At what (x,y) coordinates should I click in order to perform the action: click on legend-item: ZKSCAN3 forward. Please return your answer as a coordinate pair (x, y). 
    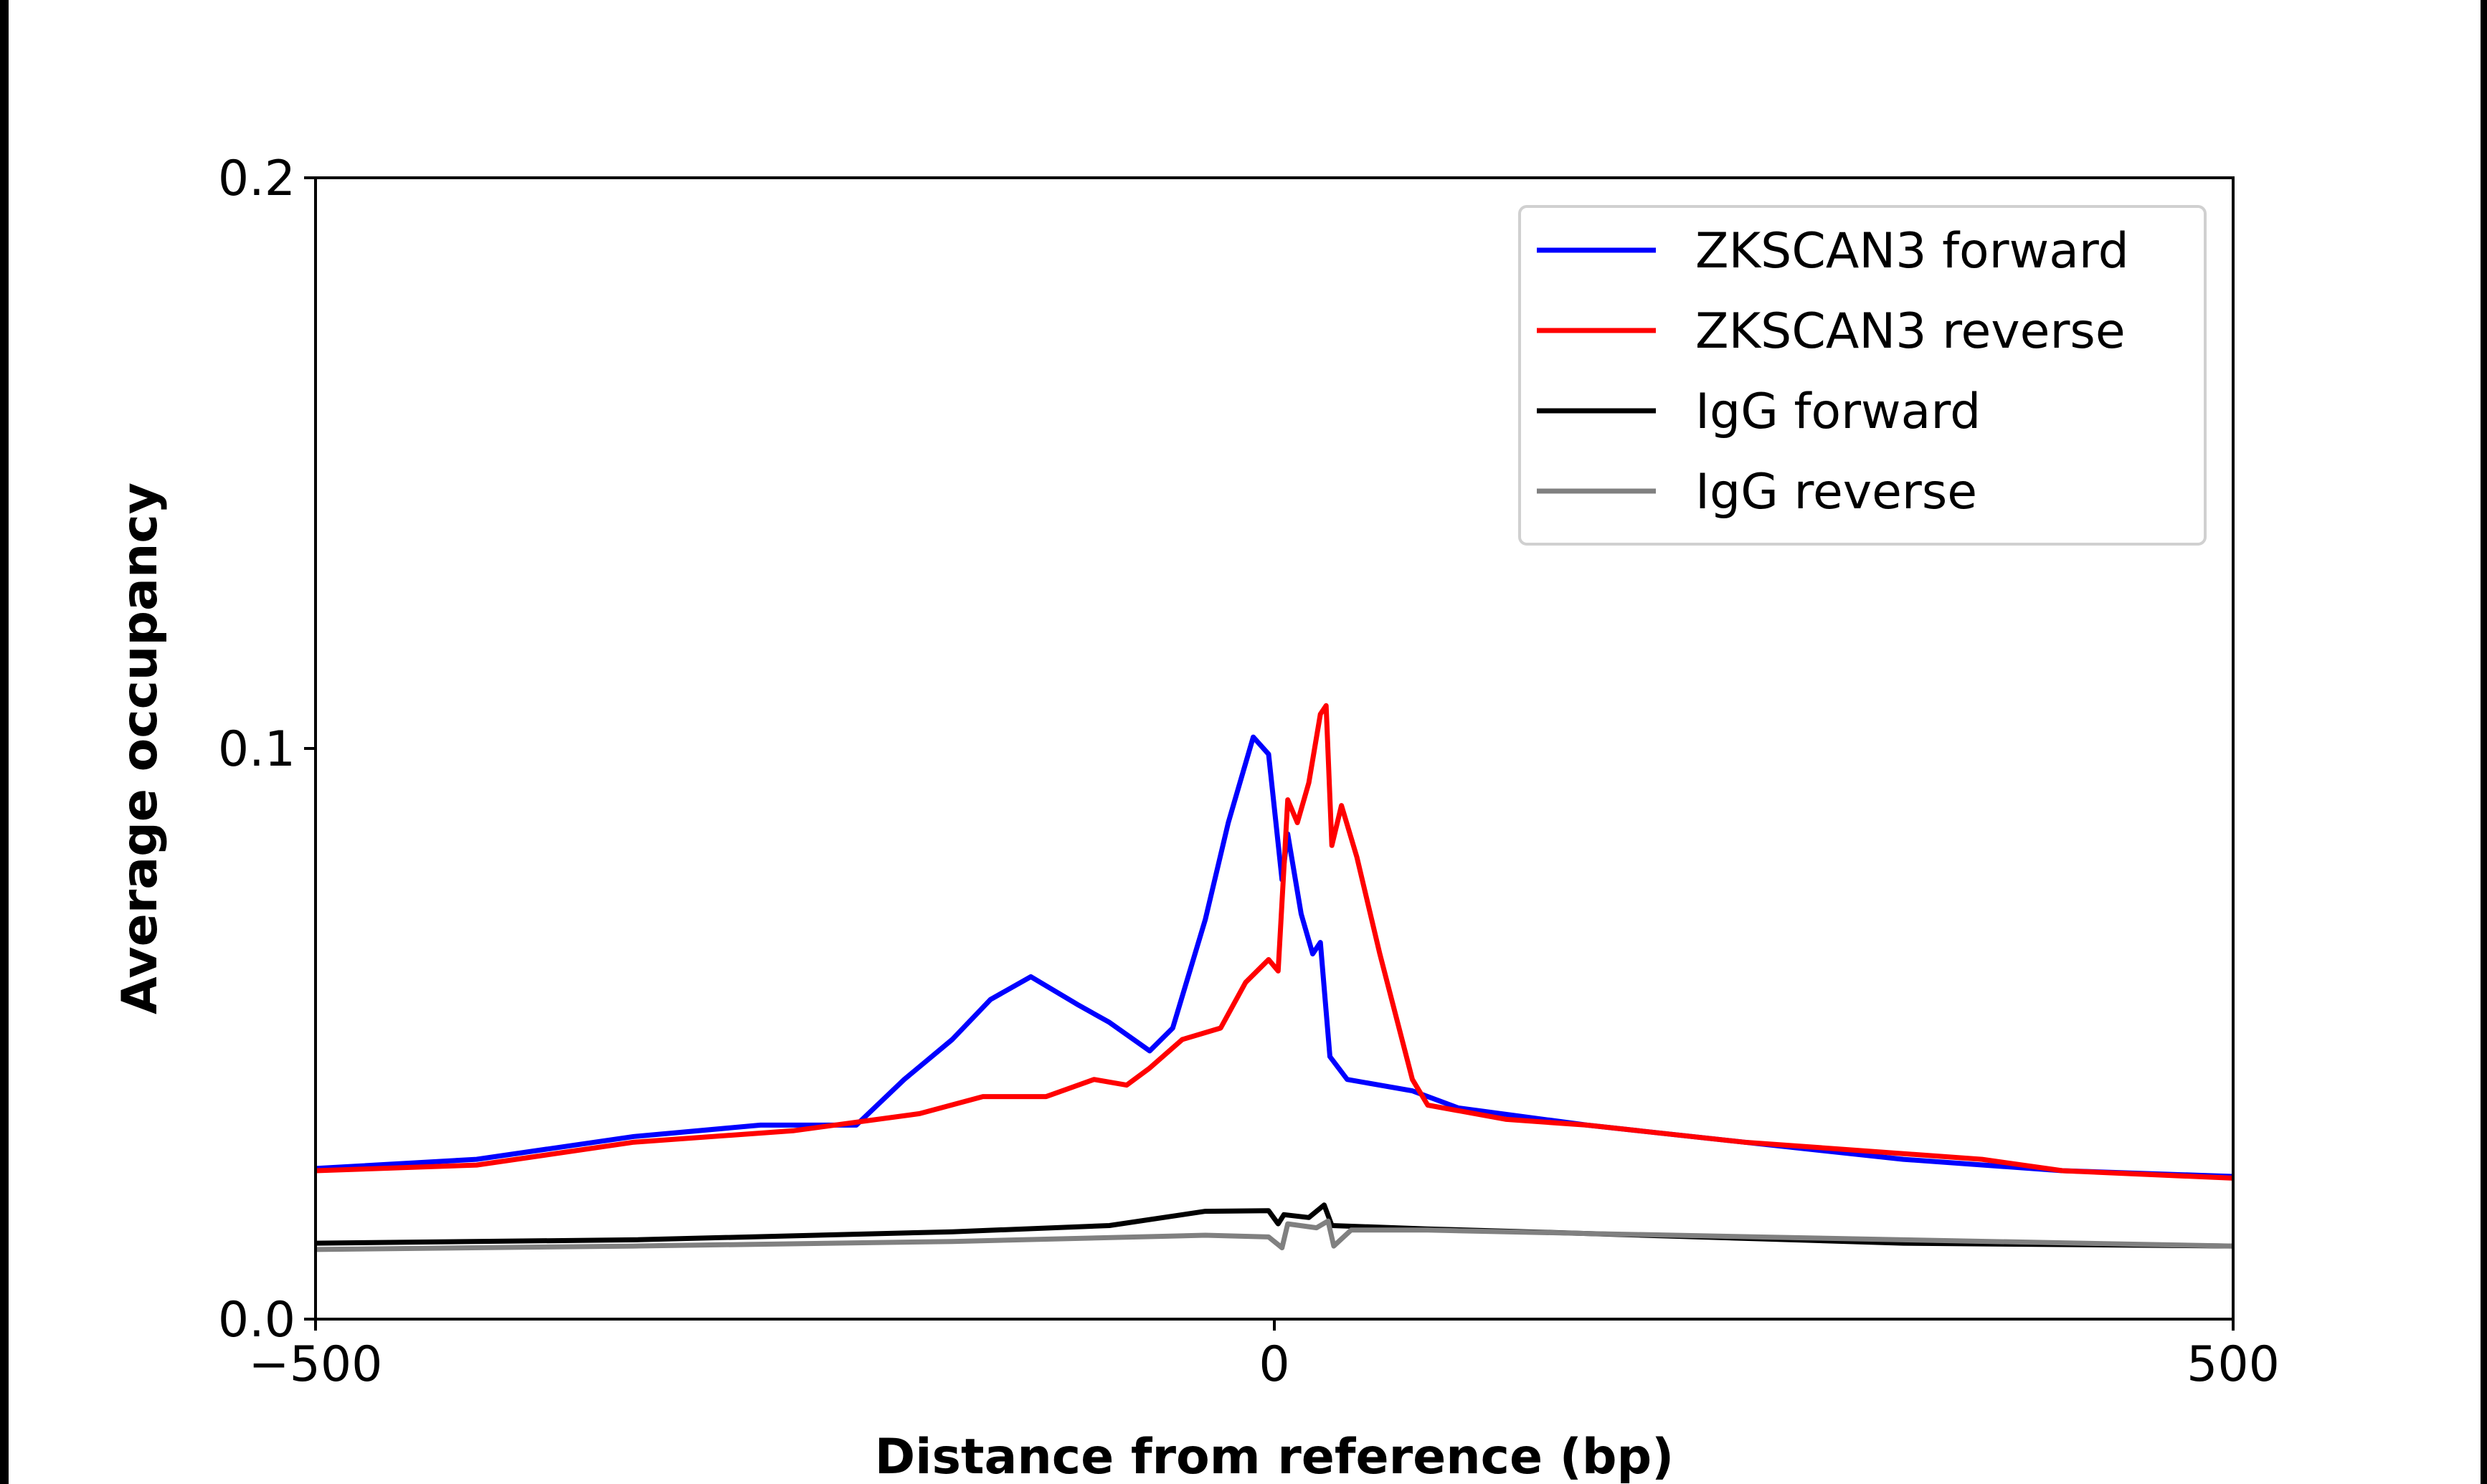
    Looking at the image, I should click on (1833, 252).